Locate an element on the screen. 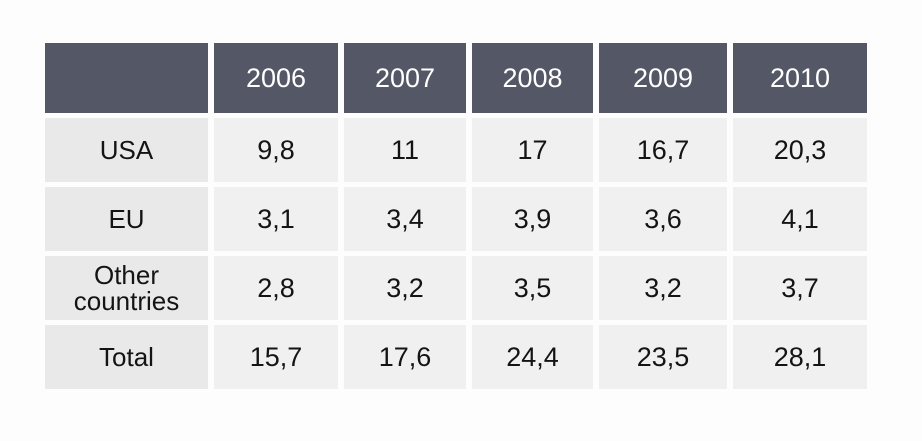 The height and width of the screenshot is (441, 922). table-cell: 3,1 is located at coordinates (276, 219).